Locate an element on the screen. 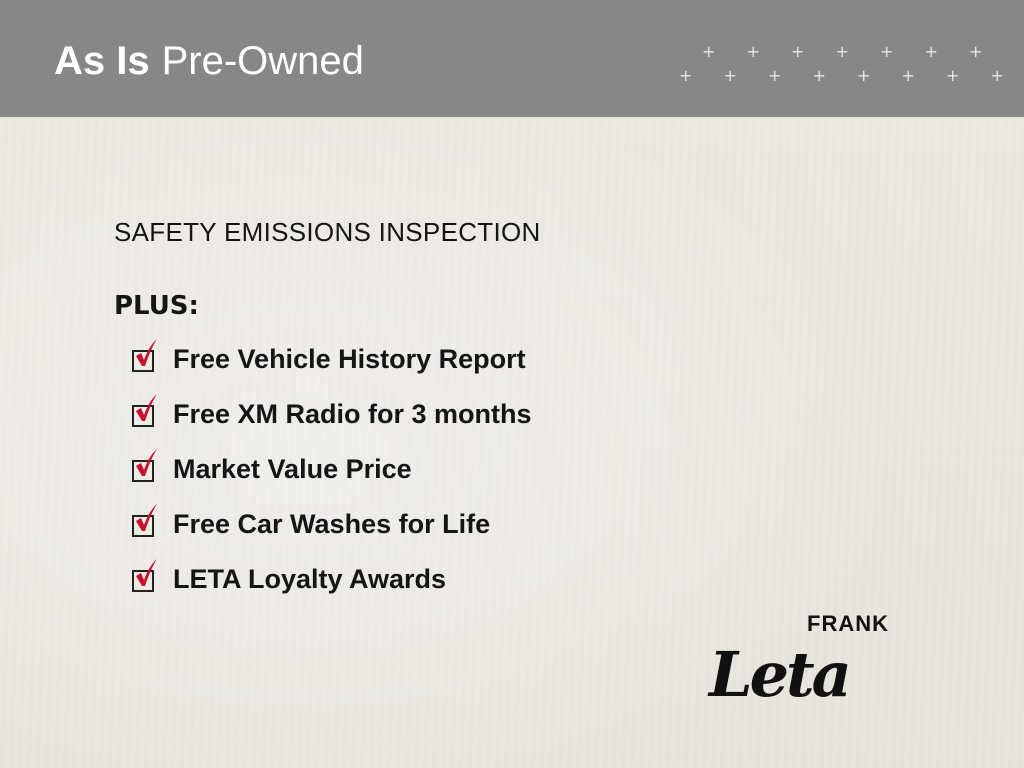 The height and width of the screenshot is (768, 1024). list-item: Free XM Radio for 3 months is located at coordinates (332, 414).